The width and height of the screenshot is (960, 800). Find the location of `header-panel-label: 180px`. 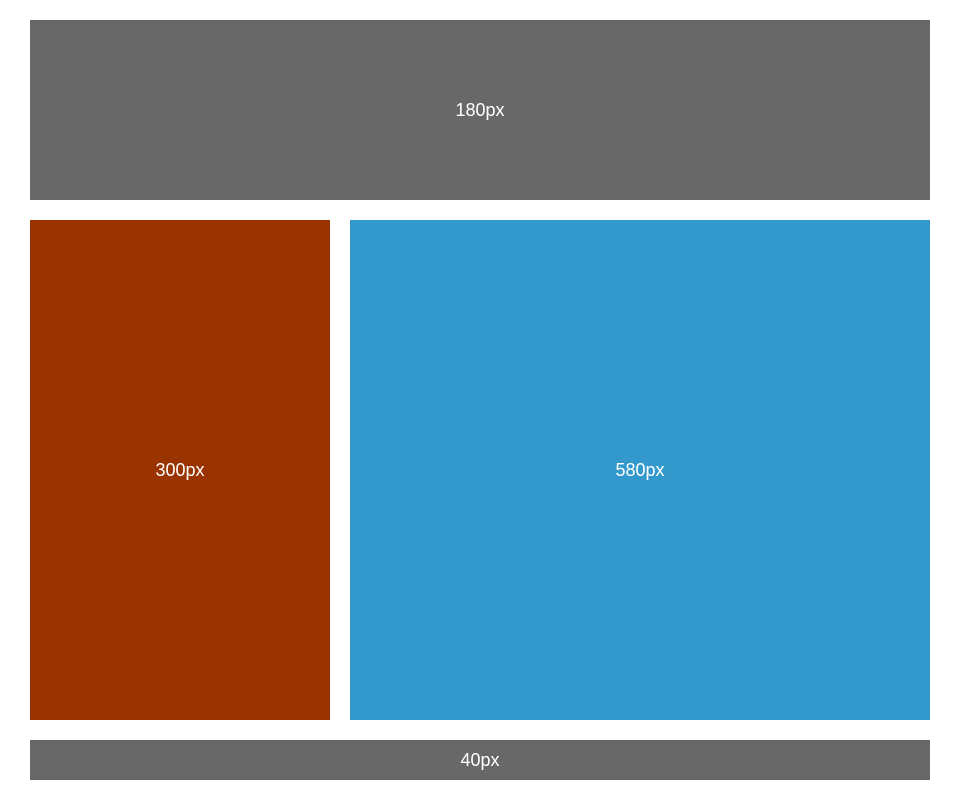

header-panel-label: 180px is located at coordinates (480, 110).